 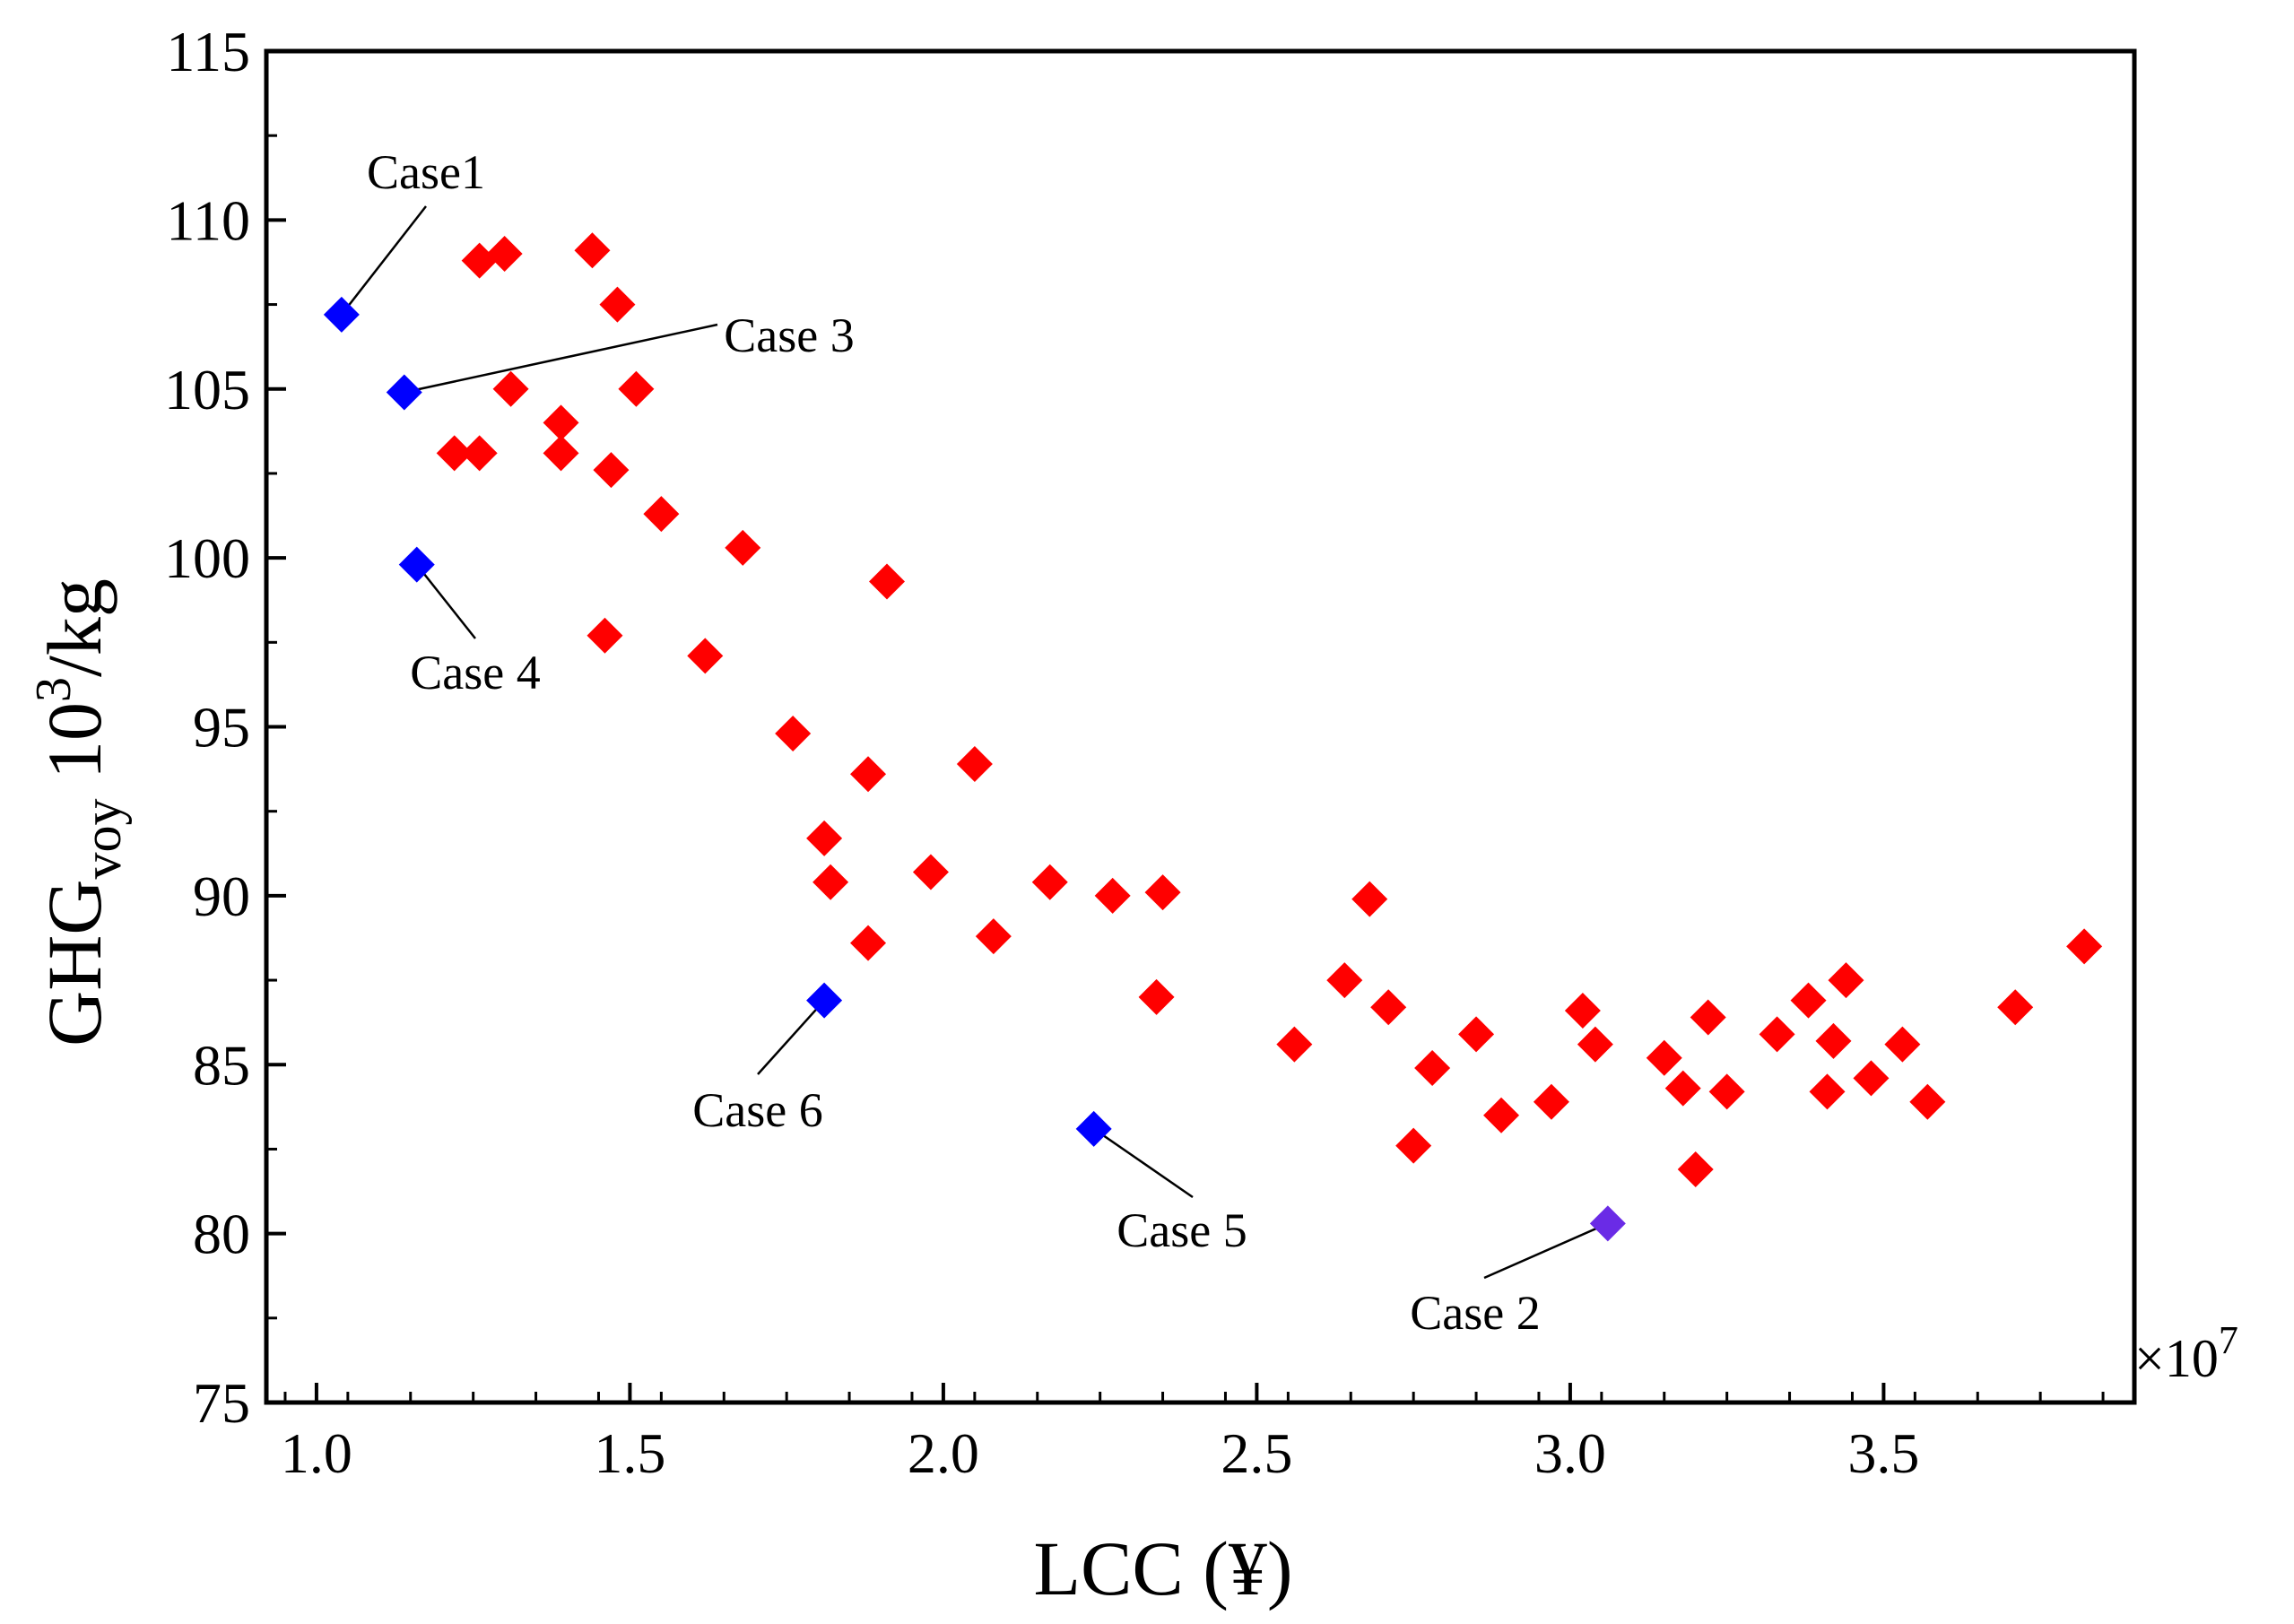 What do you see at coordinates (475, 672) in the screenshot?
I see `case-label: Case 4` at bounding box center [475, 672].